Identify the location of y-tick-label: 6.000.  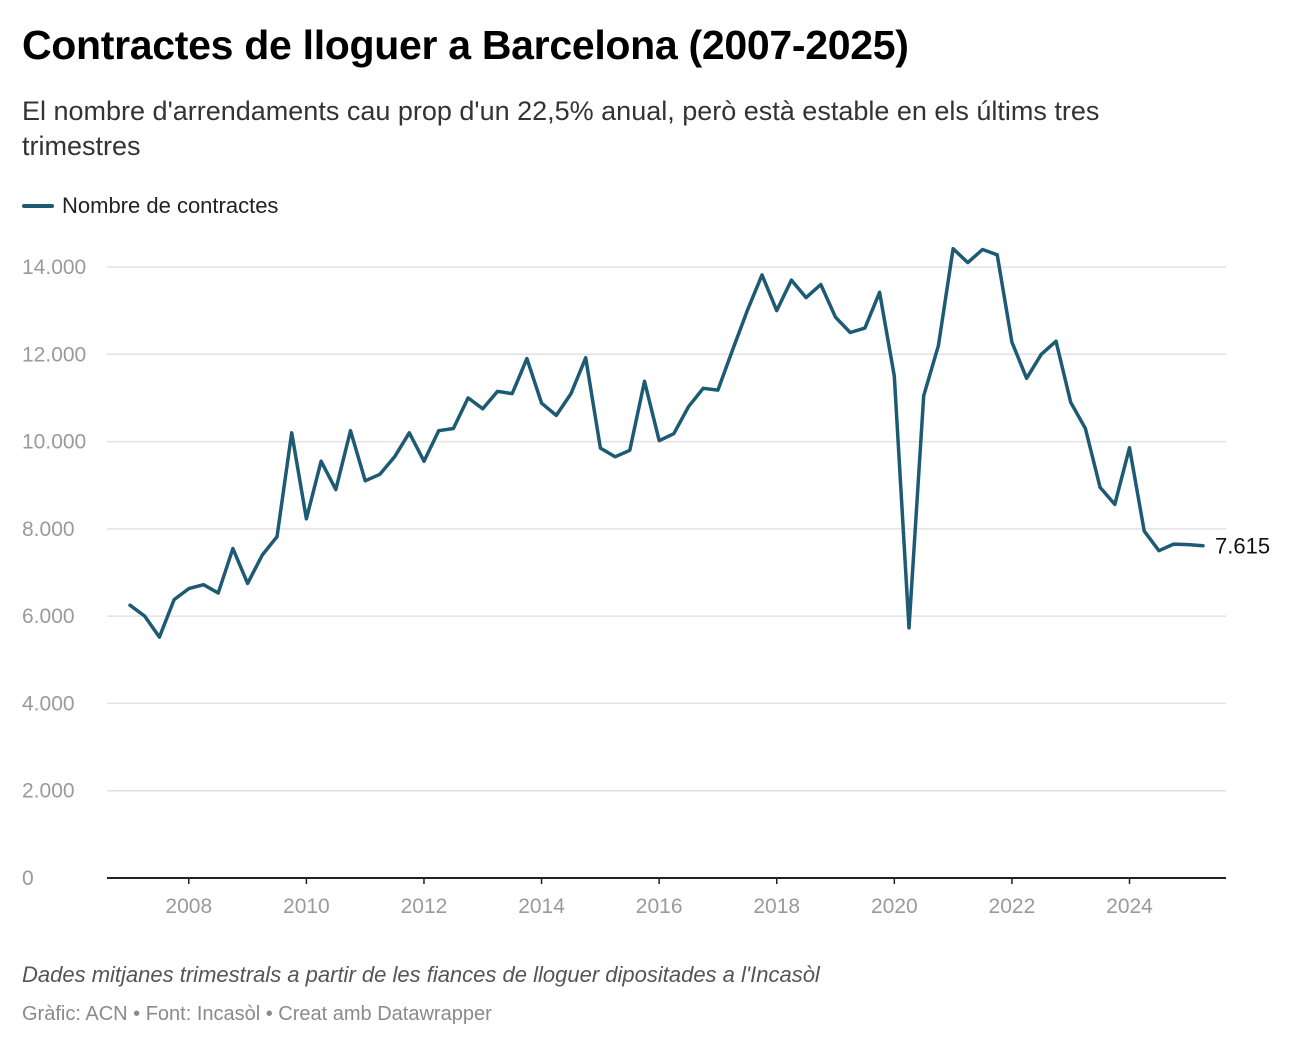
(48, 616).